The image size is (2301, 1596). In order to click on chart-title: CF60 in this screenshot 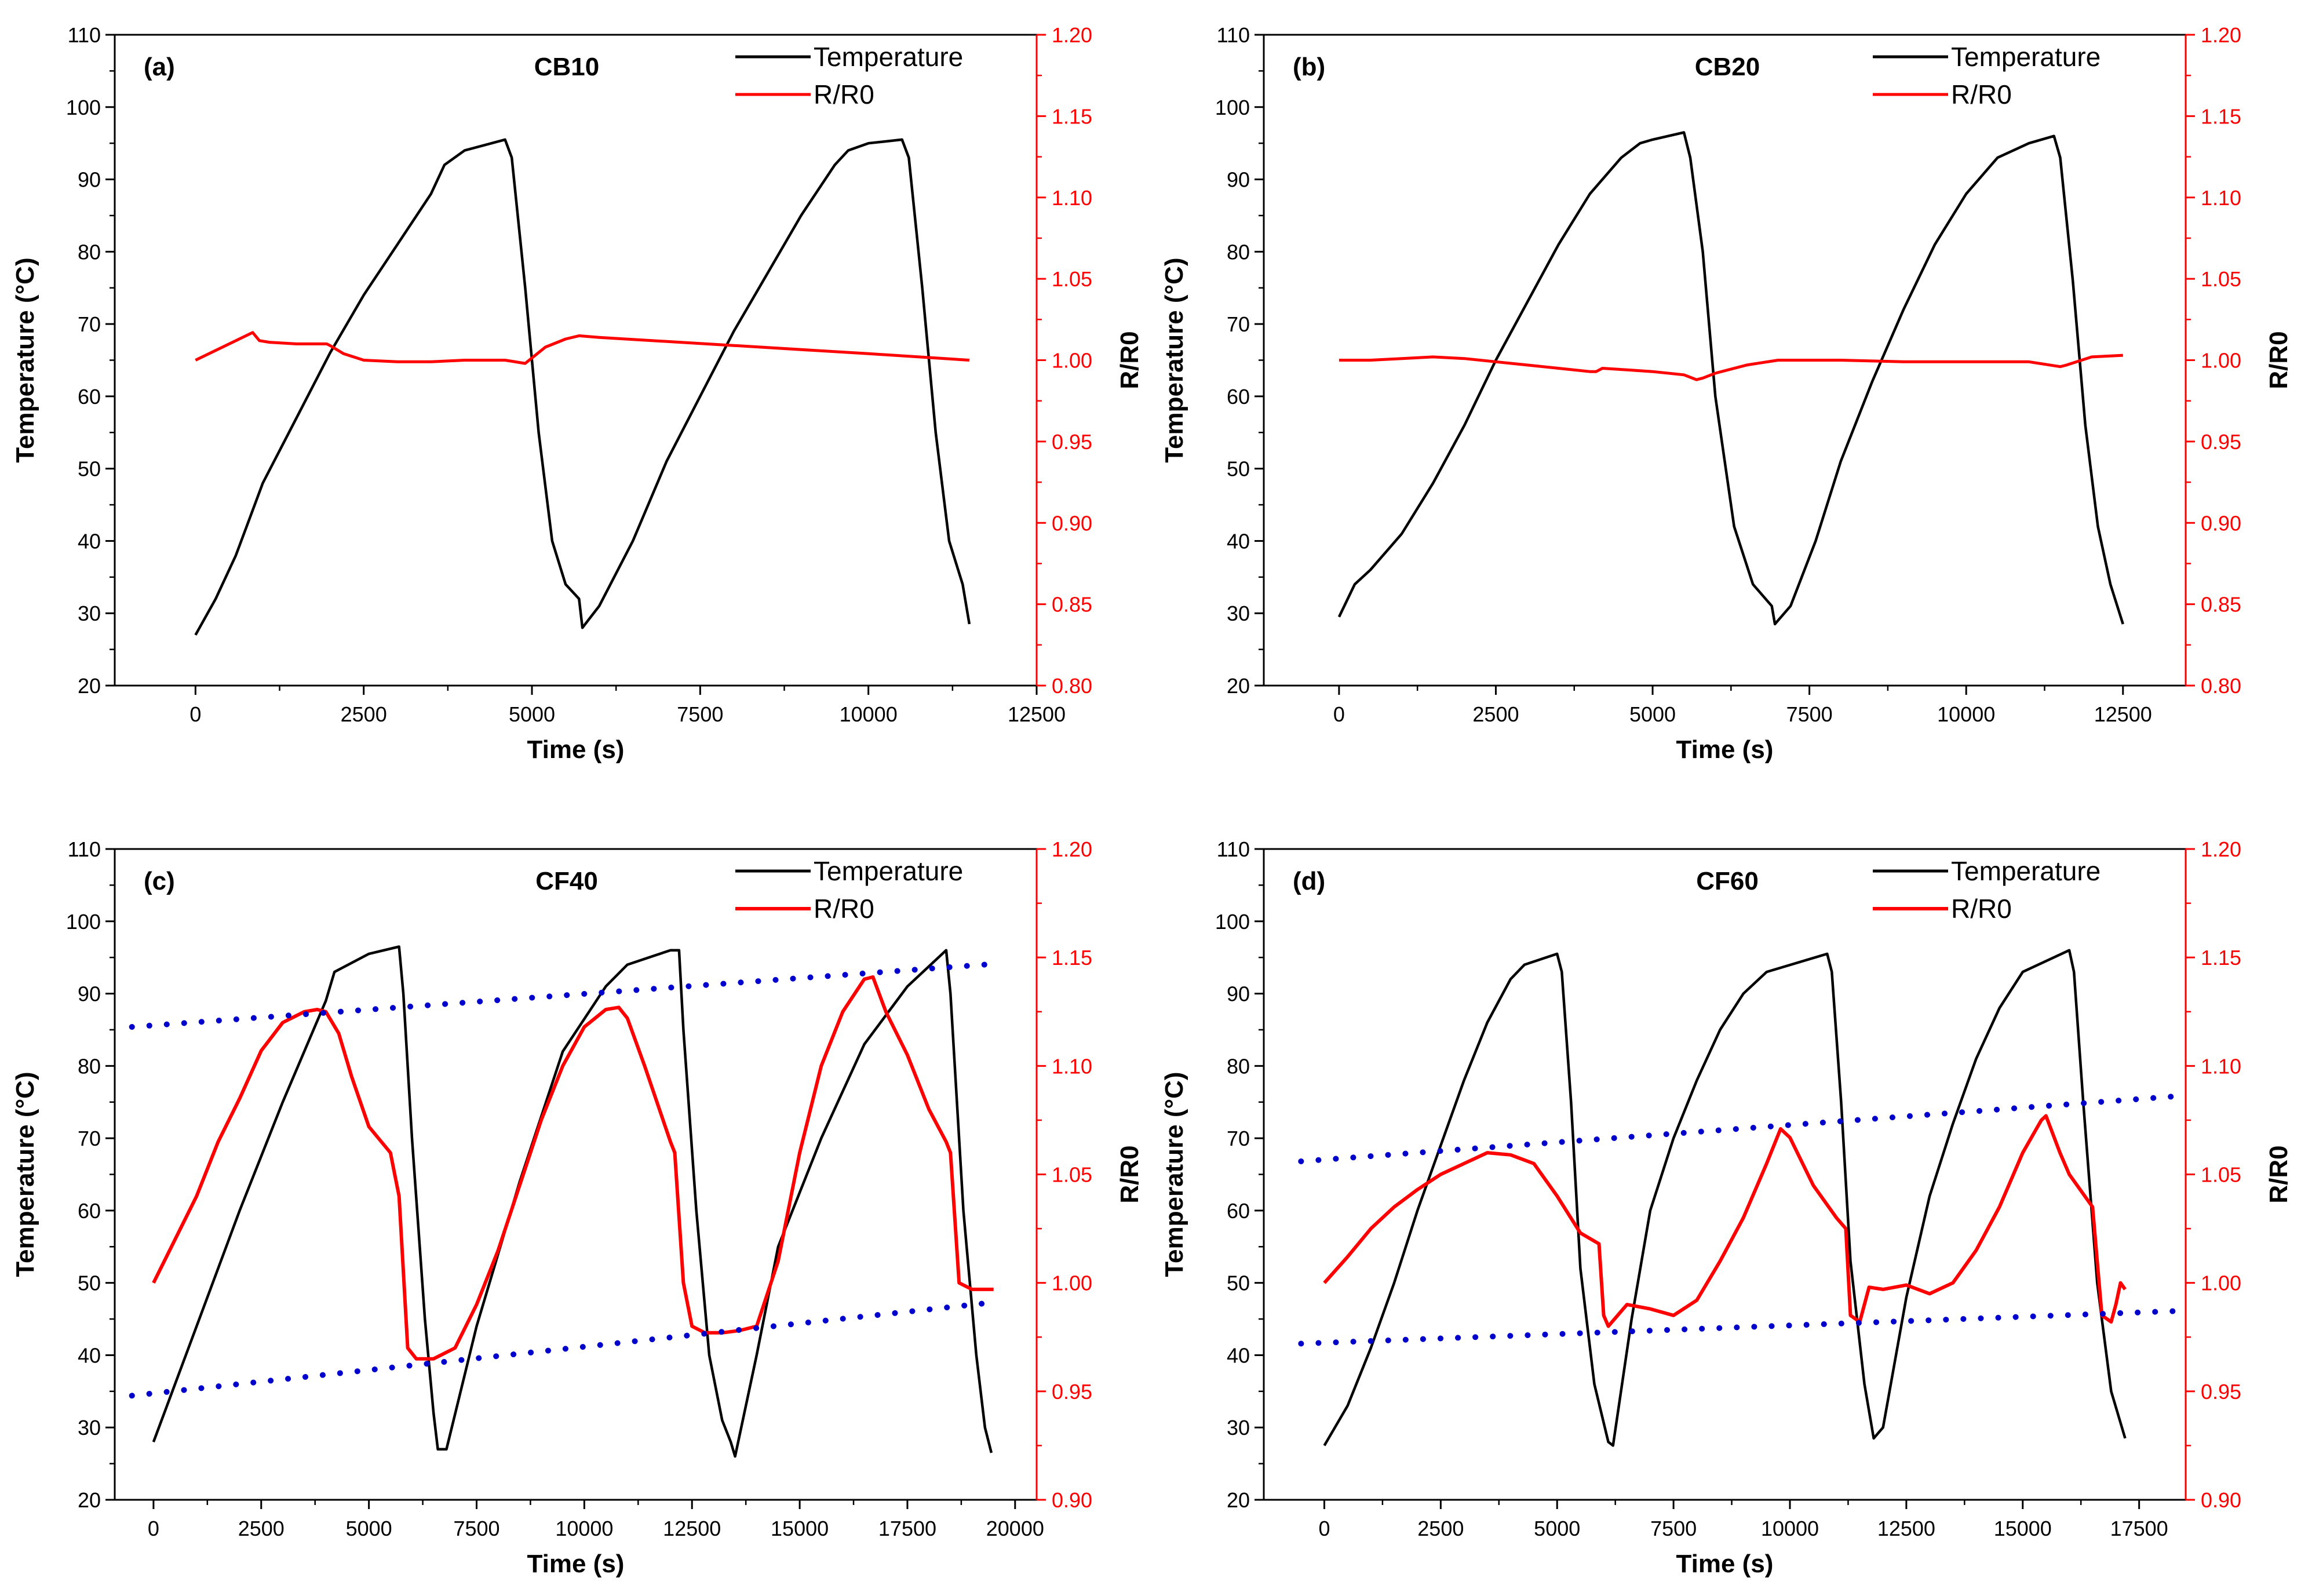, I will do `click(1727, 881)`.